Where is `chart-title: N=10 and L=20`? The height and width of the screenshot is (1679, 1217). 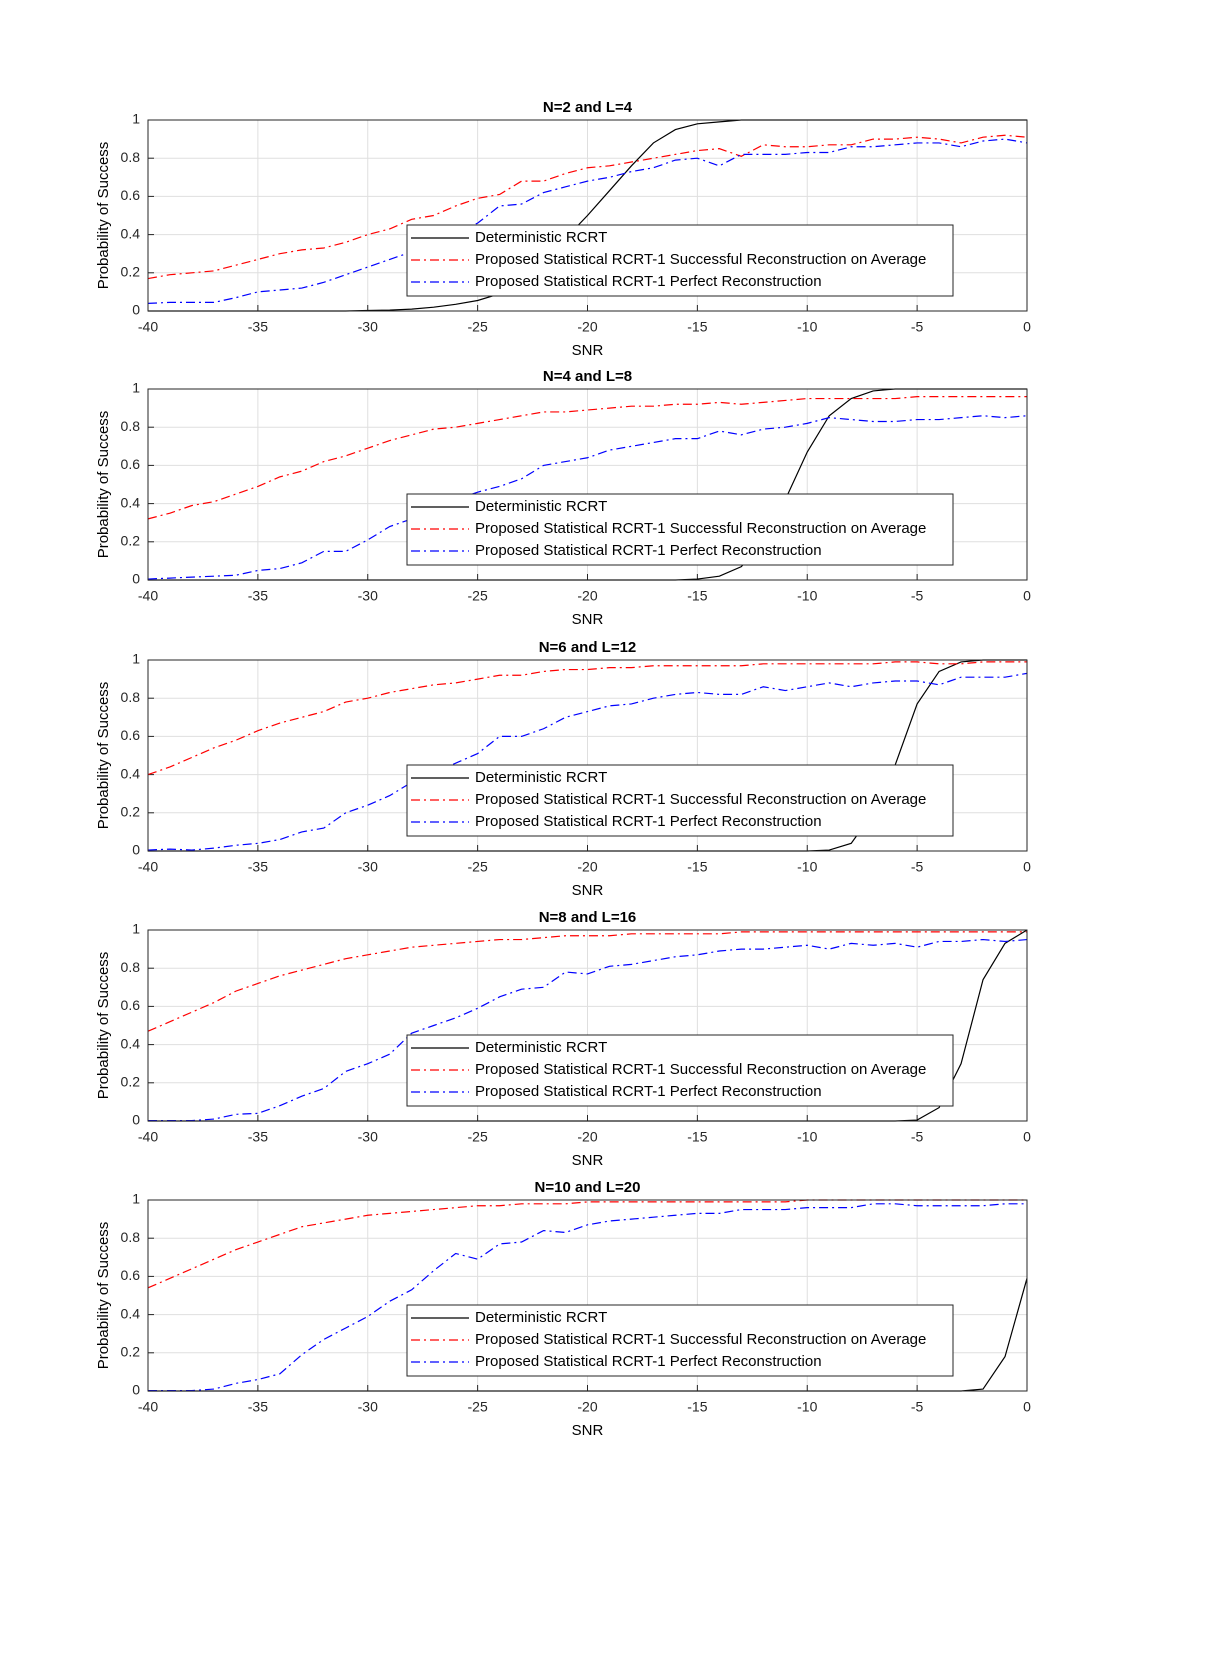 chart-title: N=10 and L=20 is located at coordinates (588, 1187).